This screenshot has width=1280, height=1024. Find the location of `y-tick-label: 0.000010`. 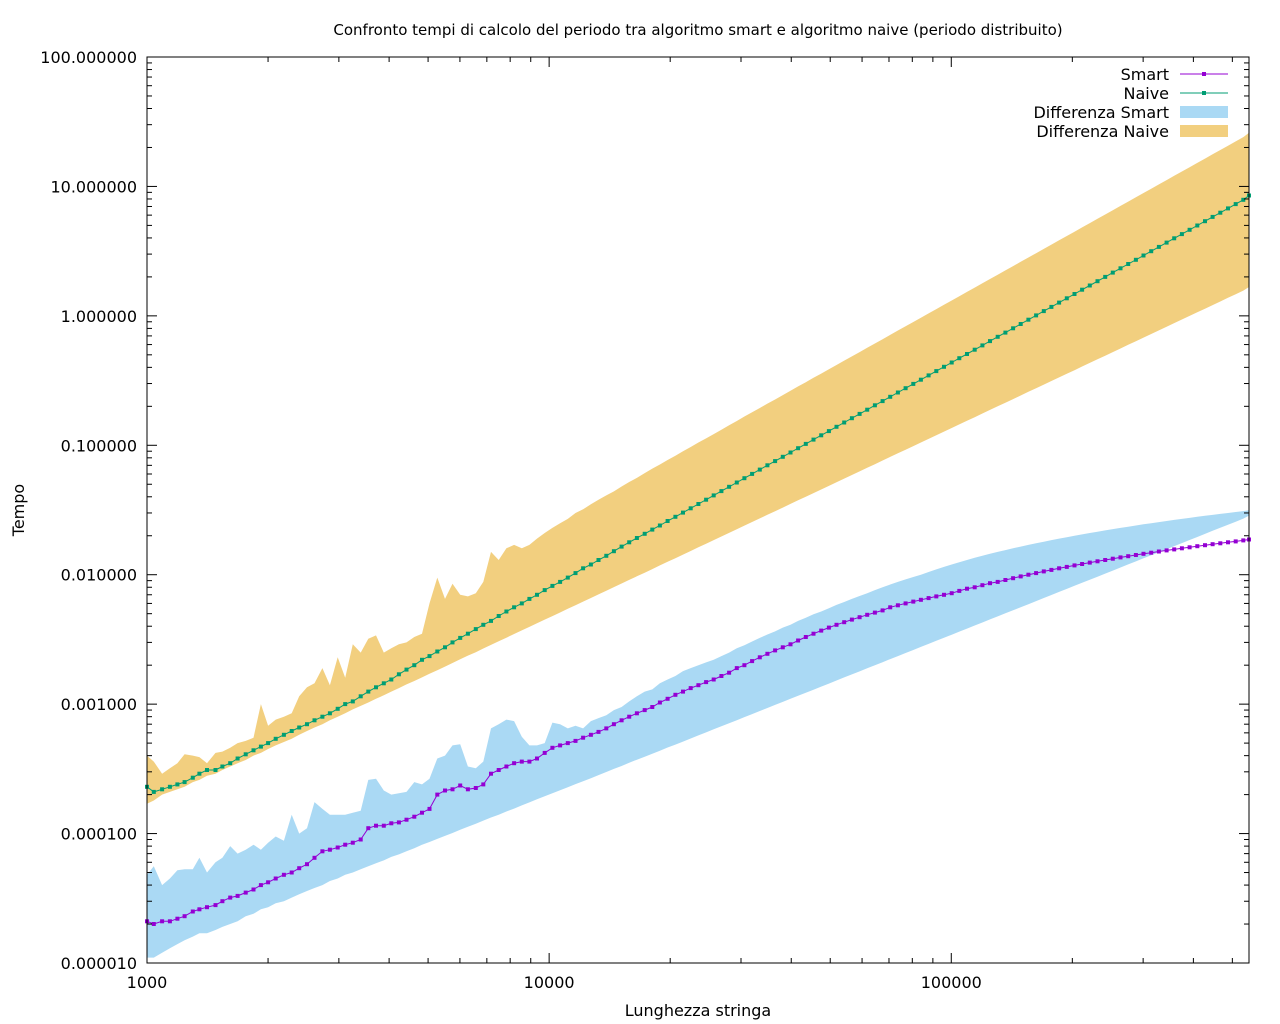

y-tick-label: 0.000010 is located at coordinates (99, 963).